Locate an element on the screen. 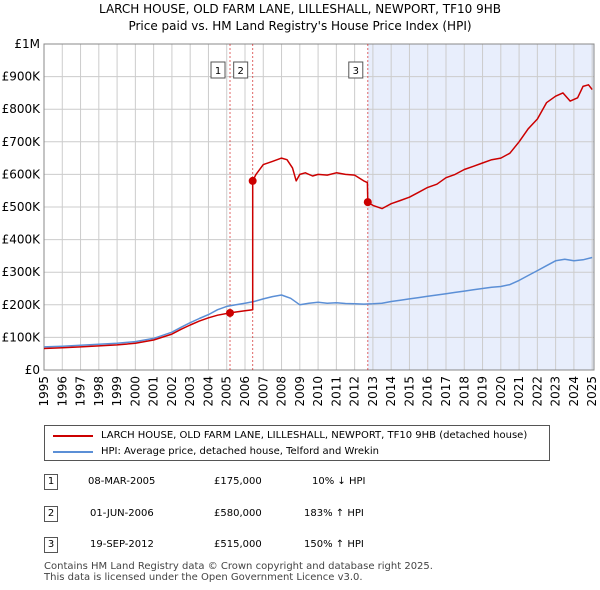  x-tick-label: 2007 is located at coordinates (263, 391).